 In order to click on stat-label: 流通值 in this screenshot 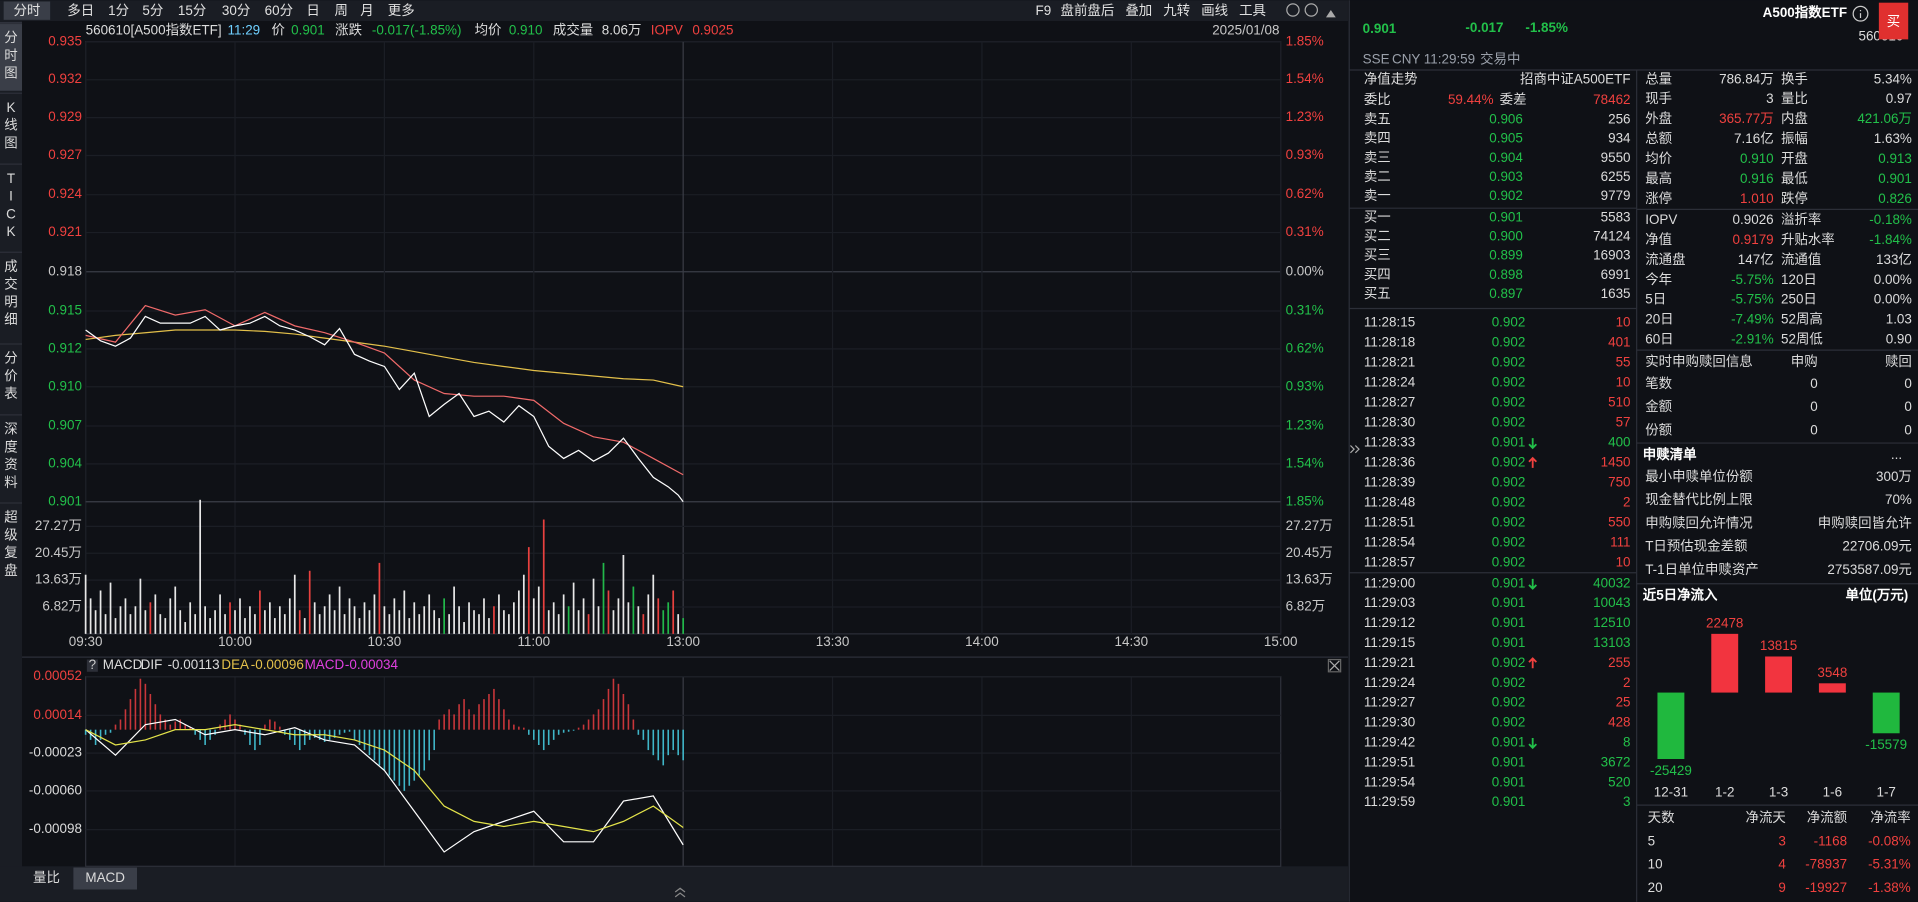, I will do `click(1801, 259)`.